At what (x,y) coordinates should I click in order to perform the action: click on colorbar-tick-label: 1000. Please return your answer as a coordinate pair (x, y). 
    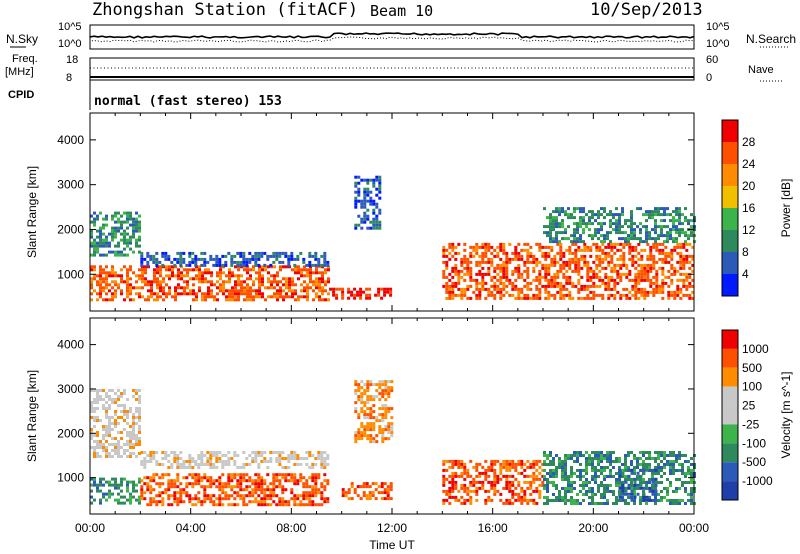
    Looking at the image, I should click on (755, 349).